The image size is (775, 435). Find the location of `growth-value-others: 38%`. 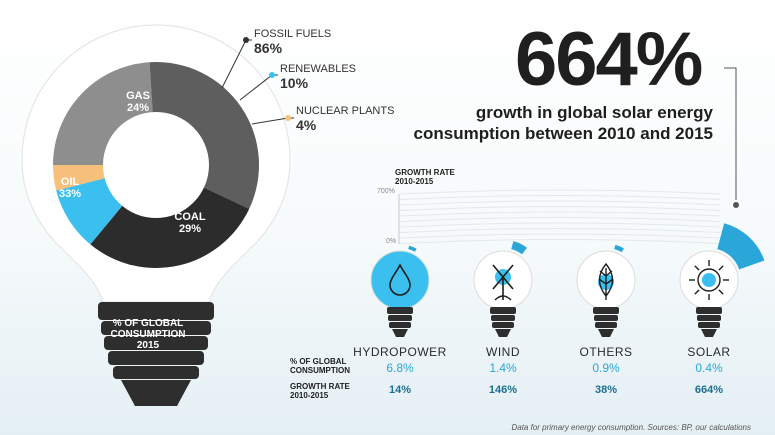

growth-value-others: 38% is located at coordinates (606, 390).